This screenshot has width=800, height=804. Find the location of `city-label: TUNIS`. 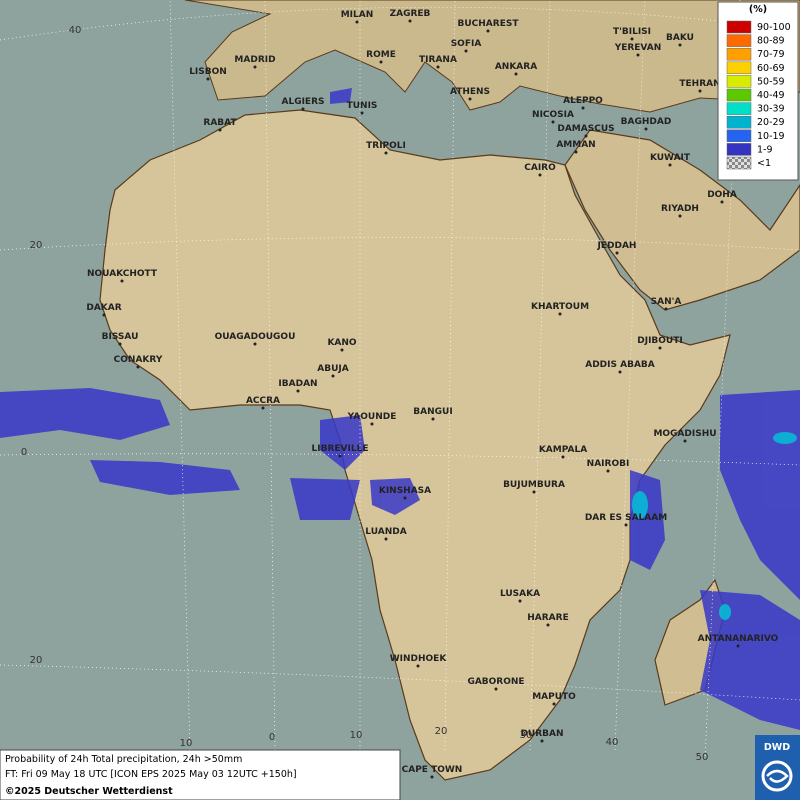

city-label: TUNIS is located at coordinates (362, 106).